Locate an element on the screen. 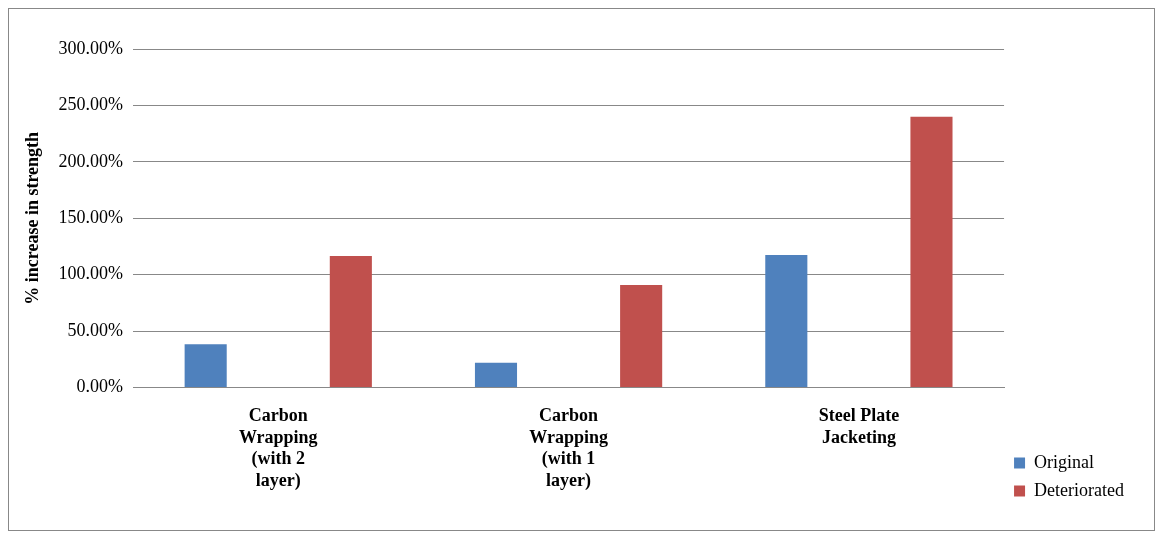 The height and width of the screenshot is (537, 1161). x-tick-label: Steel Plate Jacketing is located at coordinates (859, 426).